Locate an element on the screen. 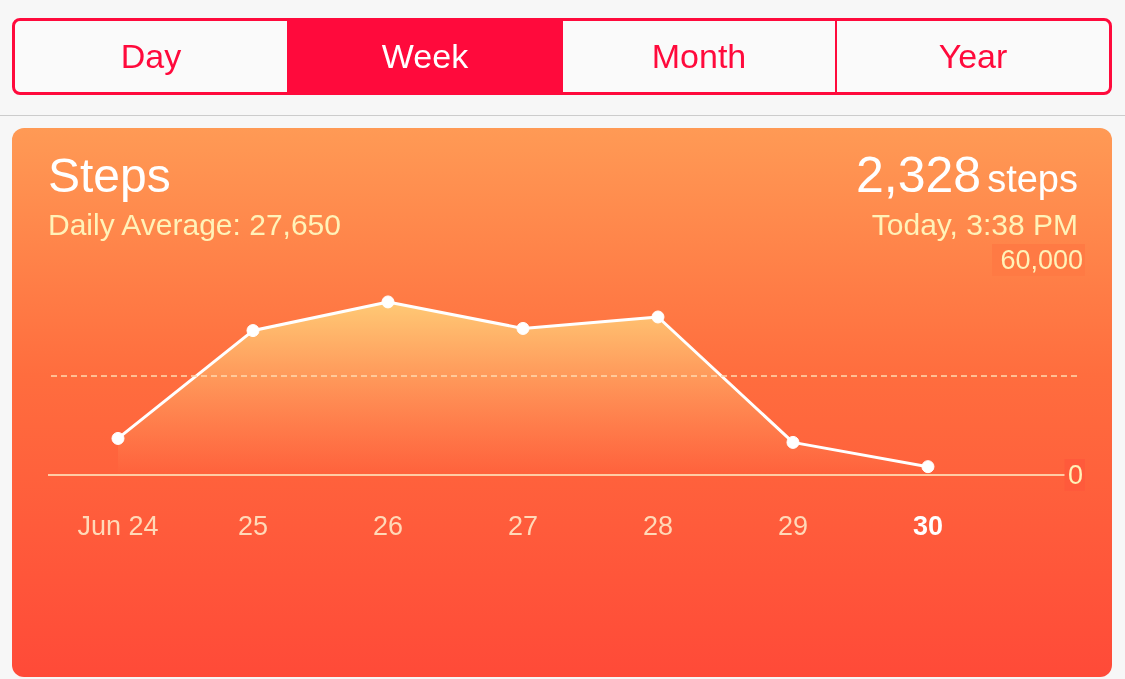 This screenshot has width=1125, height=679. text: Month is located at coordinates (698, 56).